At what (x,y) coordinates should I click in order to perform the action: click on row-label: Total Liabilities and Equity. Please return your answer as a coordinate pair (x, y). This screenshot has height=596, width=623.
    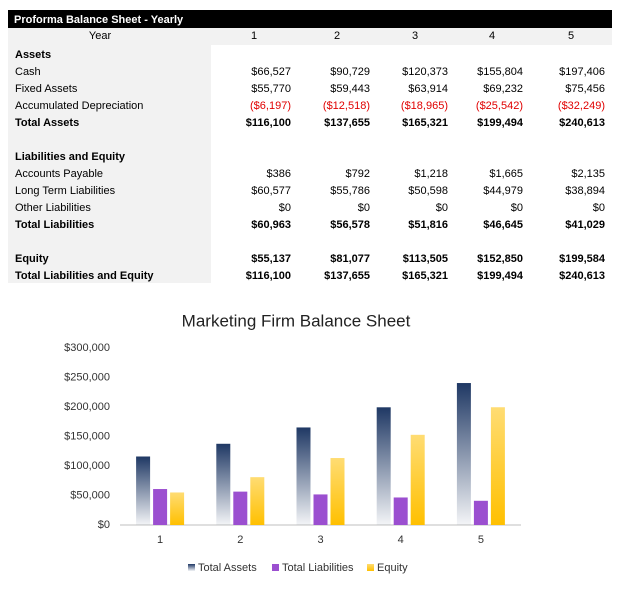
    Looking at the image, I should click on (84, 276).